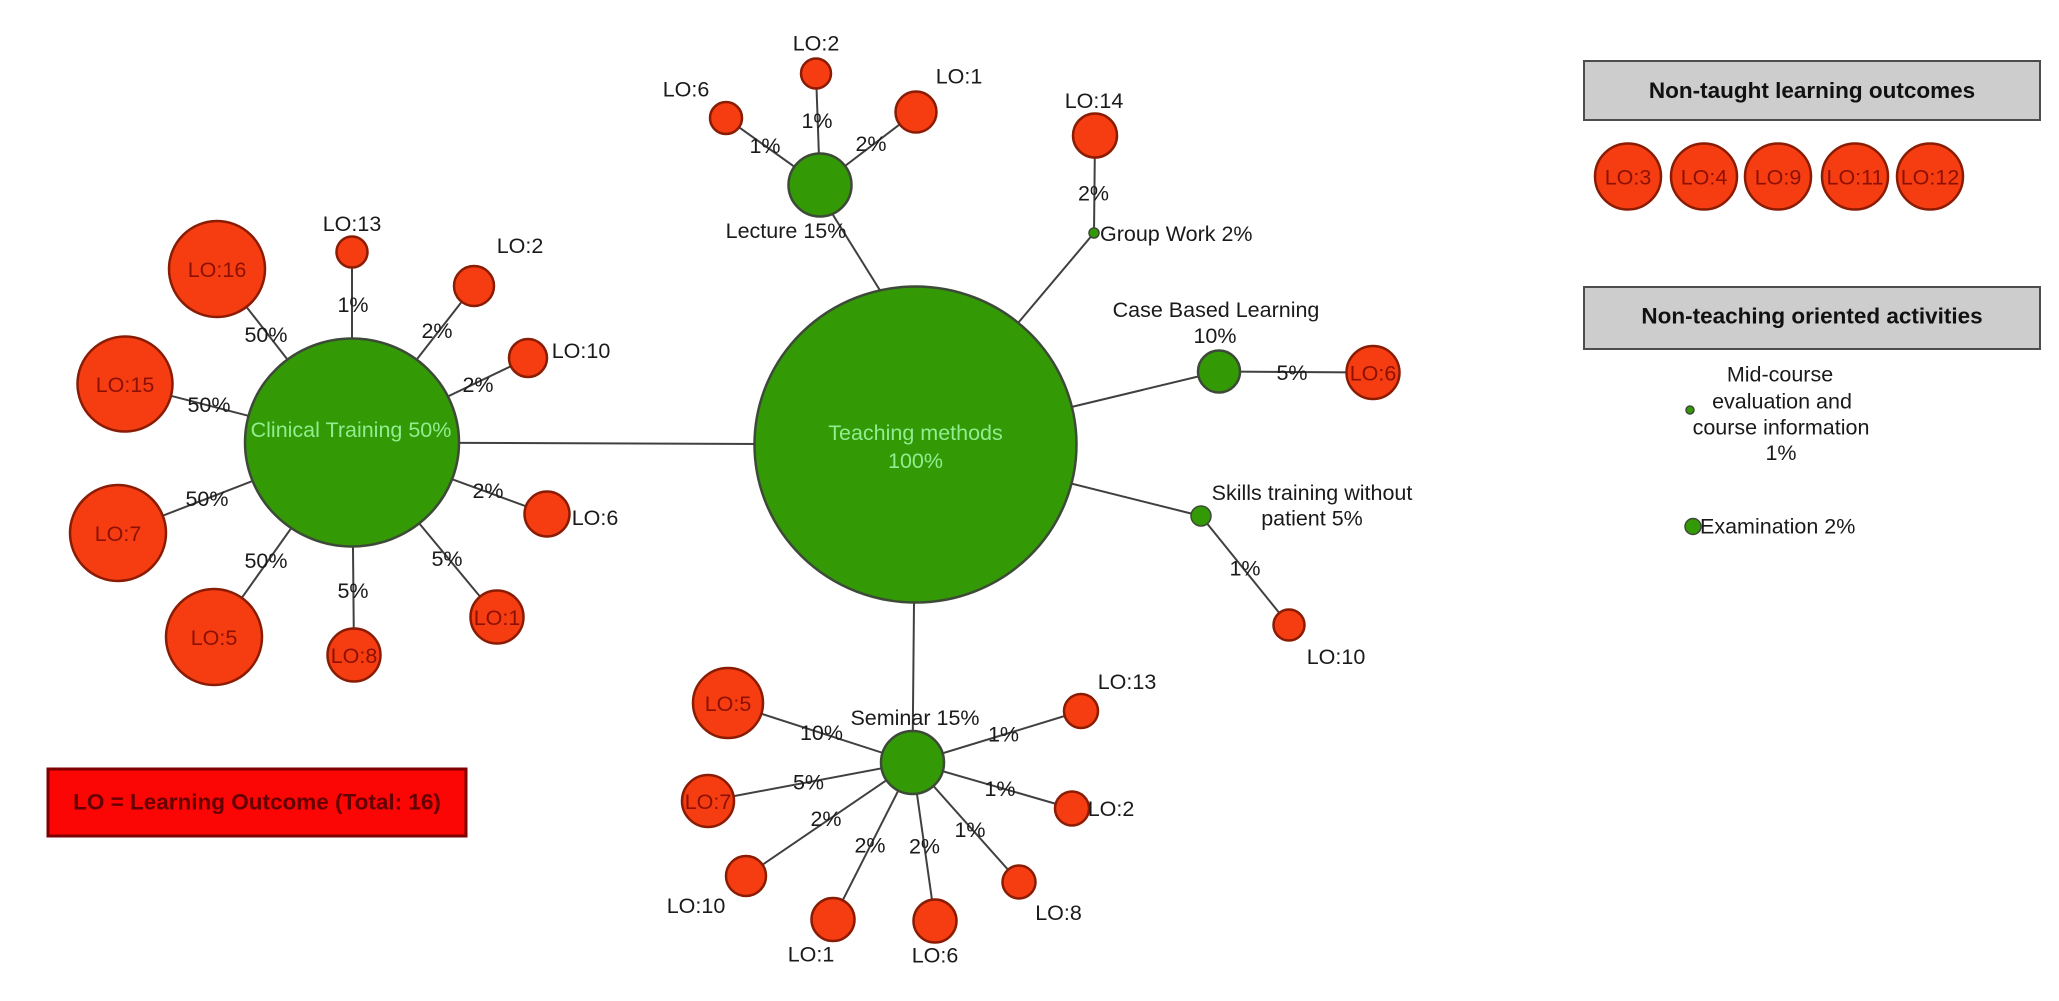 Image resolution: width=2059 pixels, height=1001 pixels. Describe the element at coordinates (125, 385) in the screenshot. I see `svg-text: LO:15` at that location.